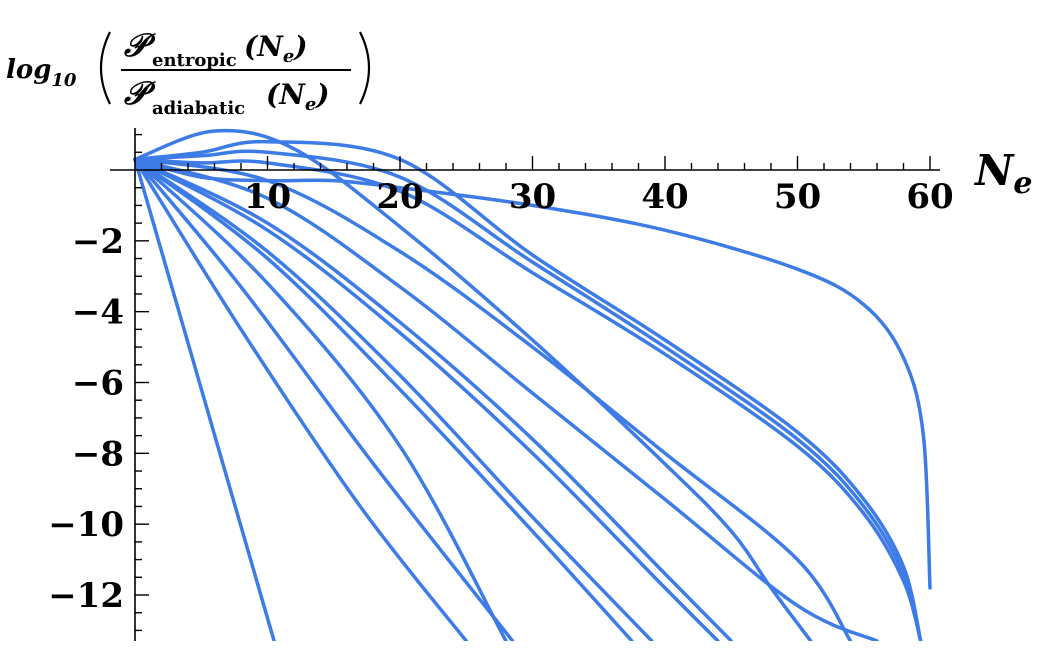  Describe the element at coordinates (364, 68) in the screenshot. I see `right-paren` at that location.